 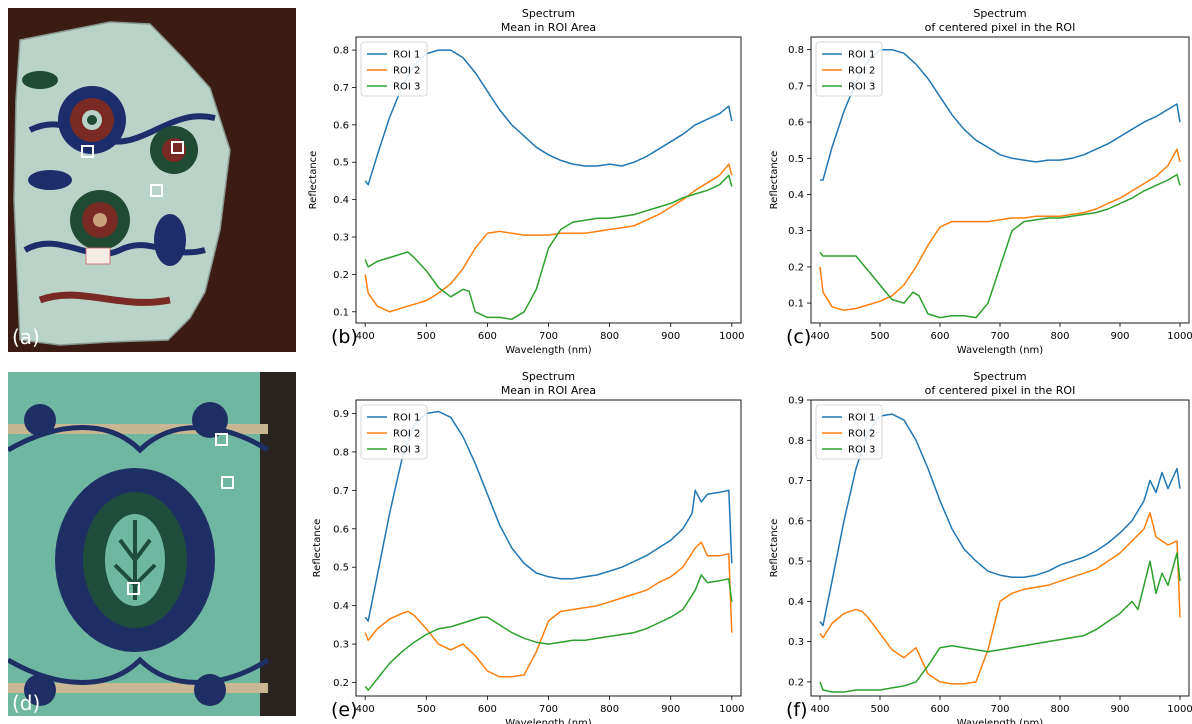 What do you see at coordinates (26, 703) in the screenshot?
I see `photo-d-label: (d)` at bounding box center [26, 703].